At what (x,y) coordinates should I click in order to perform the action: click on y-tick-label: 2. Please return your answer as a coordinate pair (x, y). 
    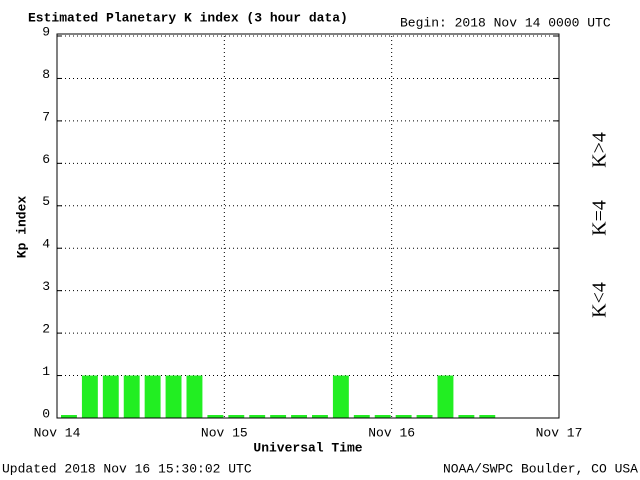
    Looking at the image, I should click on (46, 329).